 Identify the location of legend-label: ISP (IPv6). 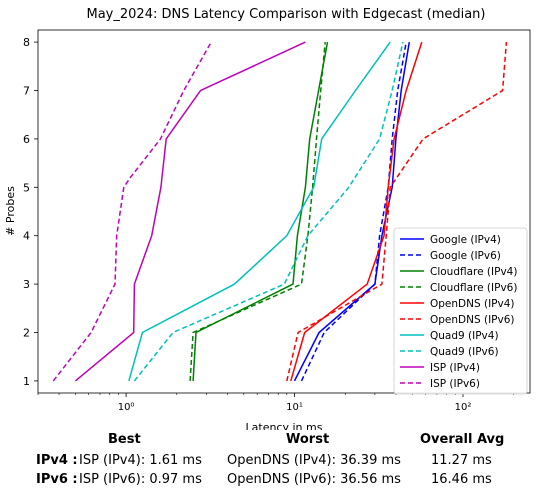
(455, 384).